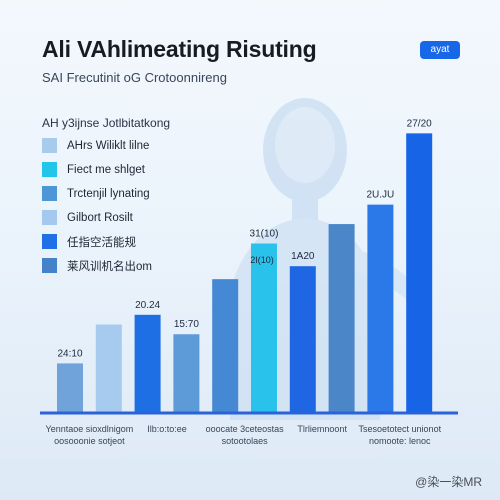  I want to click on category-label: Ilb:o:to:ee, so click(167, 429).